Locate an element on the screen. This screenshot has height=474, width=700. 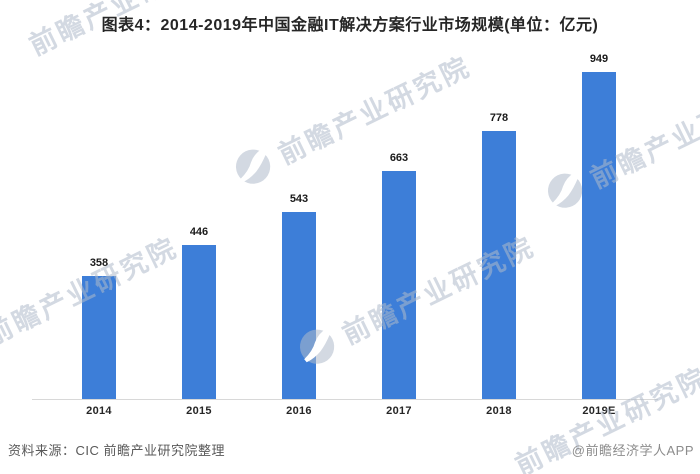
bar-value-label: 358 is located at coordinates (99, 263).